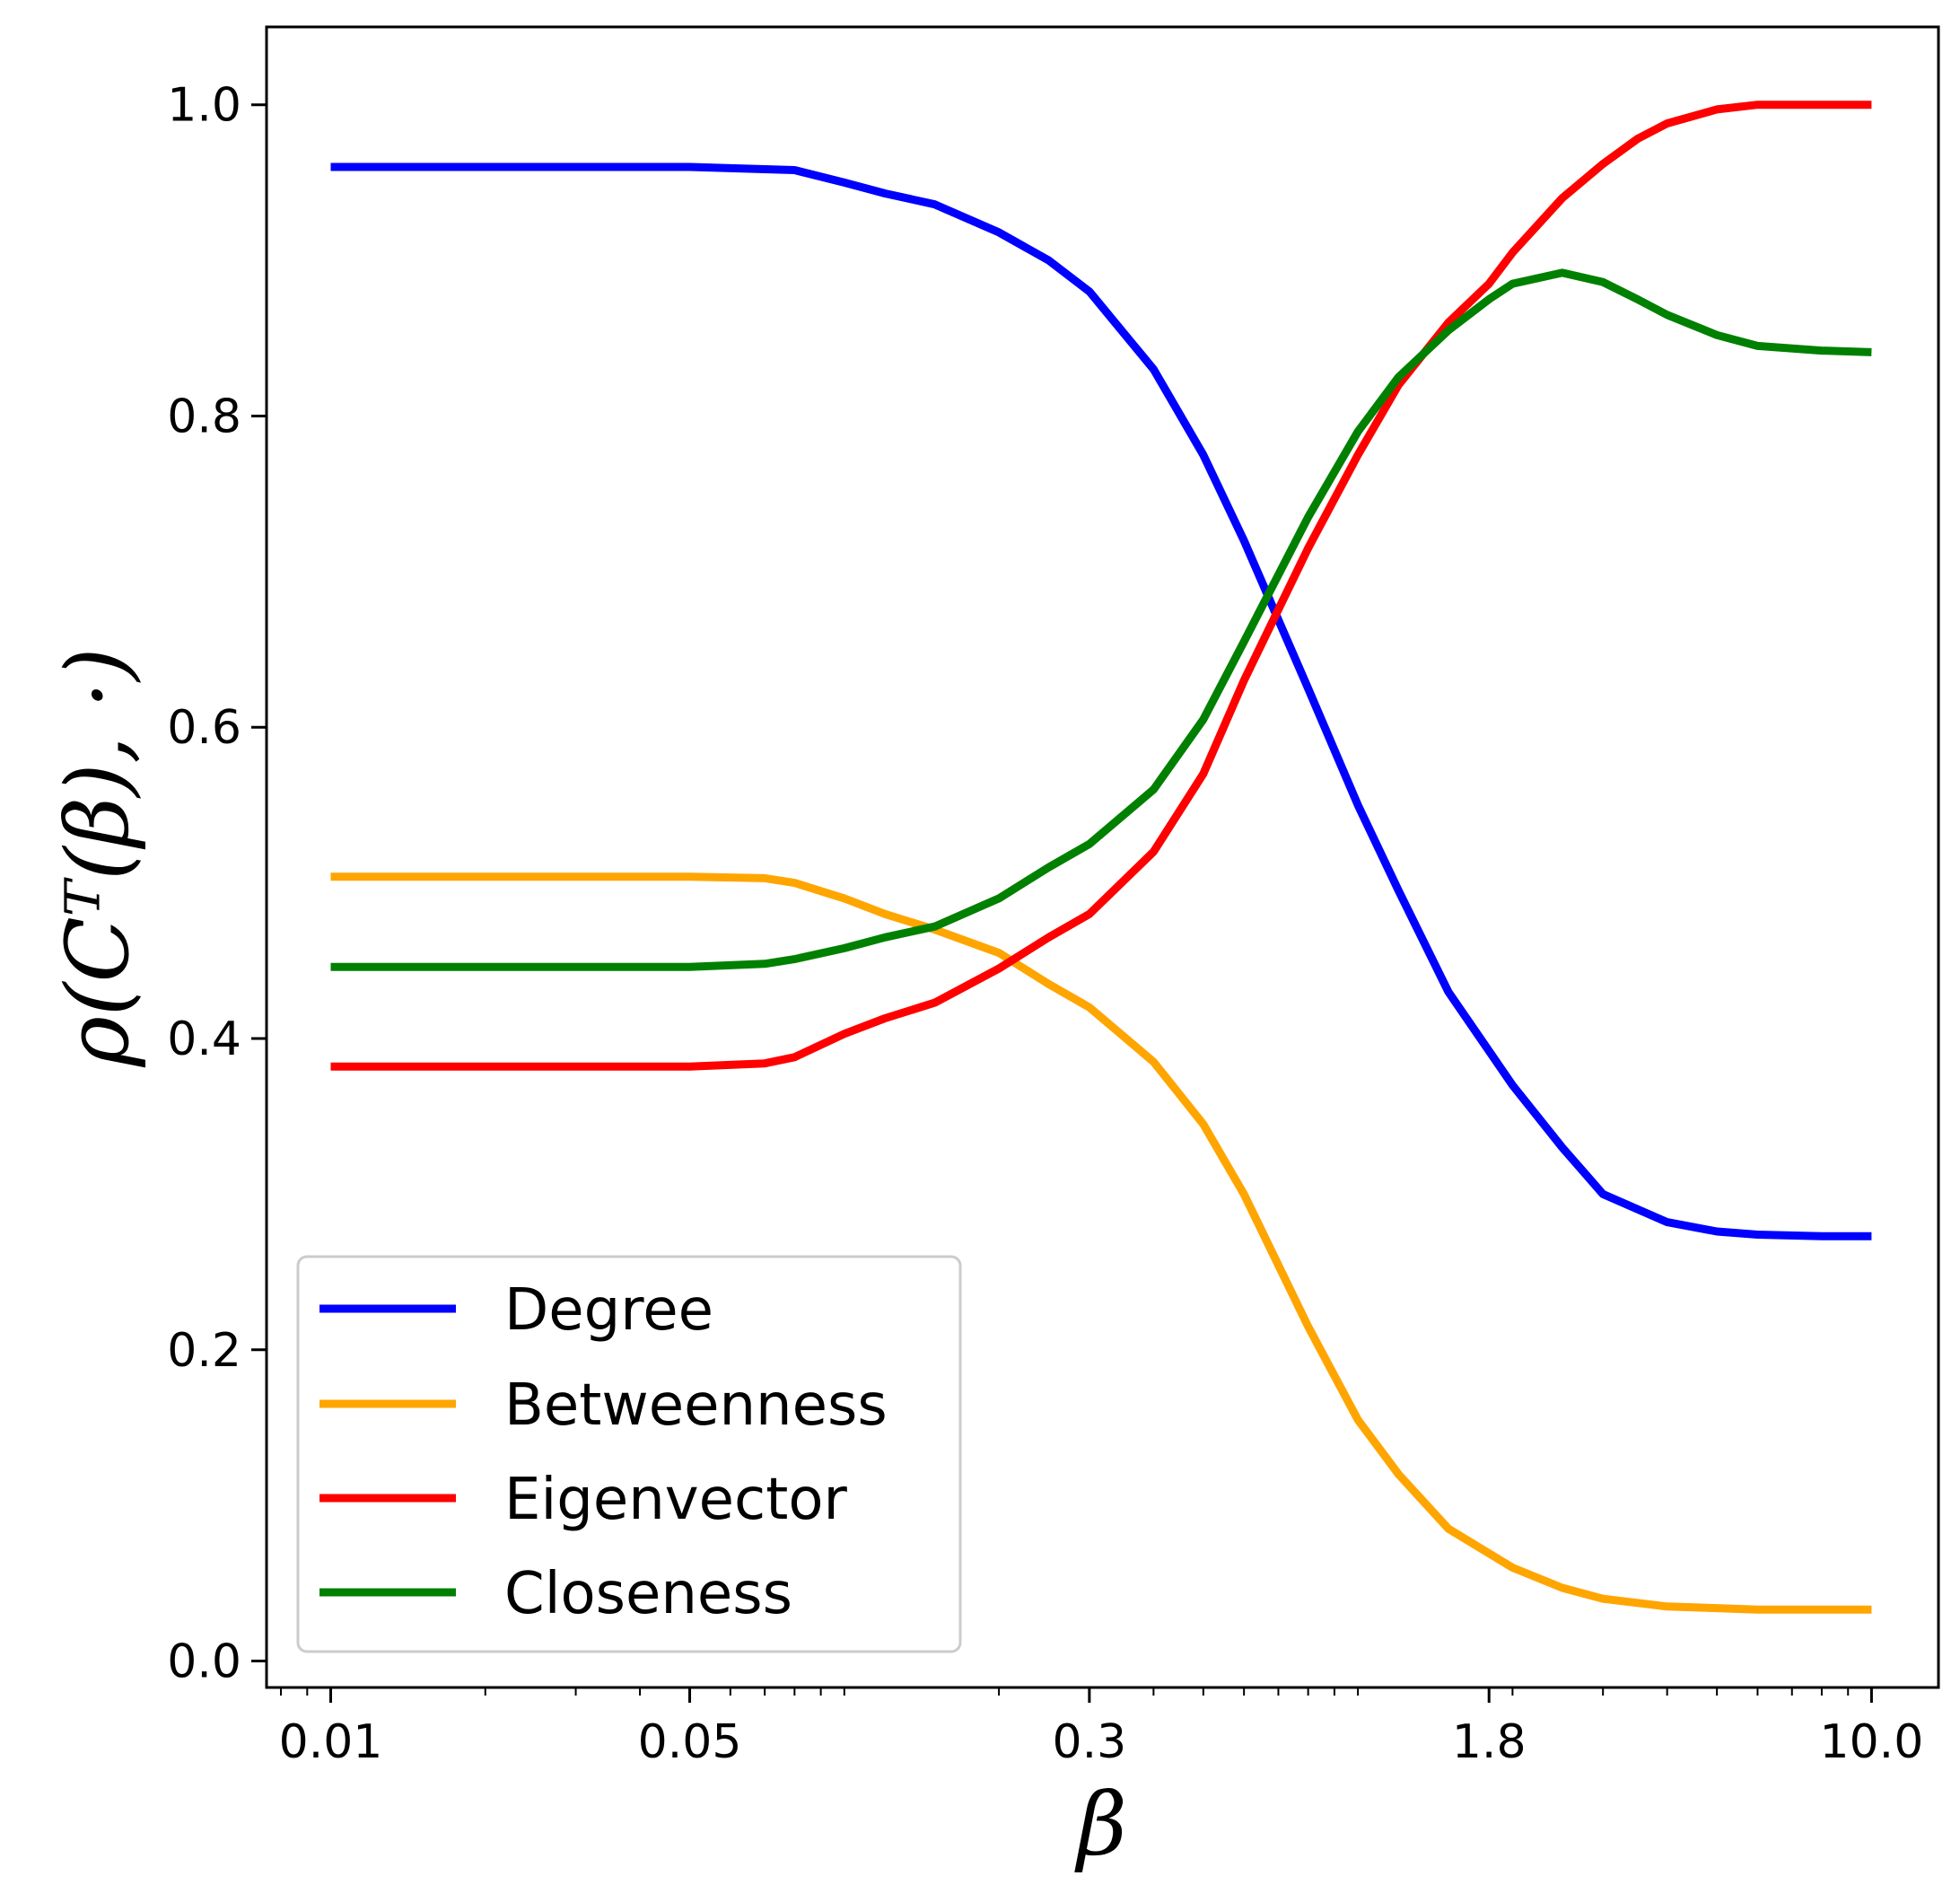  What do you see at coordinates (98, 857) in the screenshot?
I see `y-axis-label: ρ(Cᵀ(β), ·)` at bounding box center [98, 857].